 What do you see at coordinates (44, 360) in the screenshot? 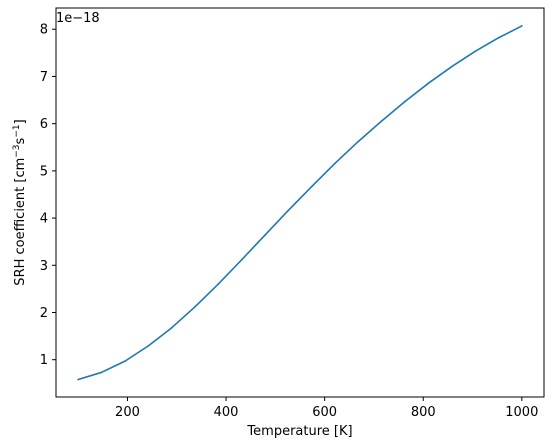
I see `y-tick-label: 1` at bounding box center [44, 360].